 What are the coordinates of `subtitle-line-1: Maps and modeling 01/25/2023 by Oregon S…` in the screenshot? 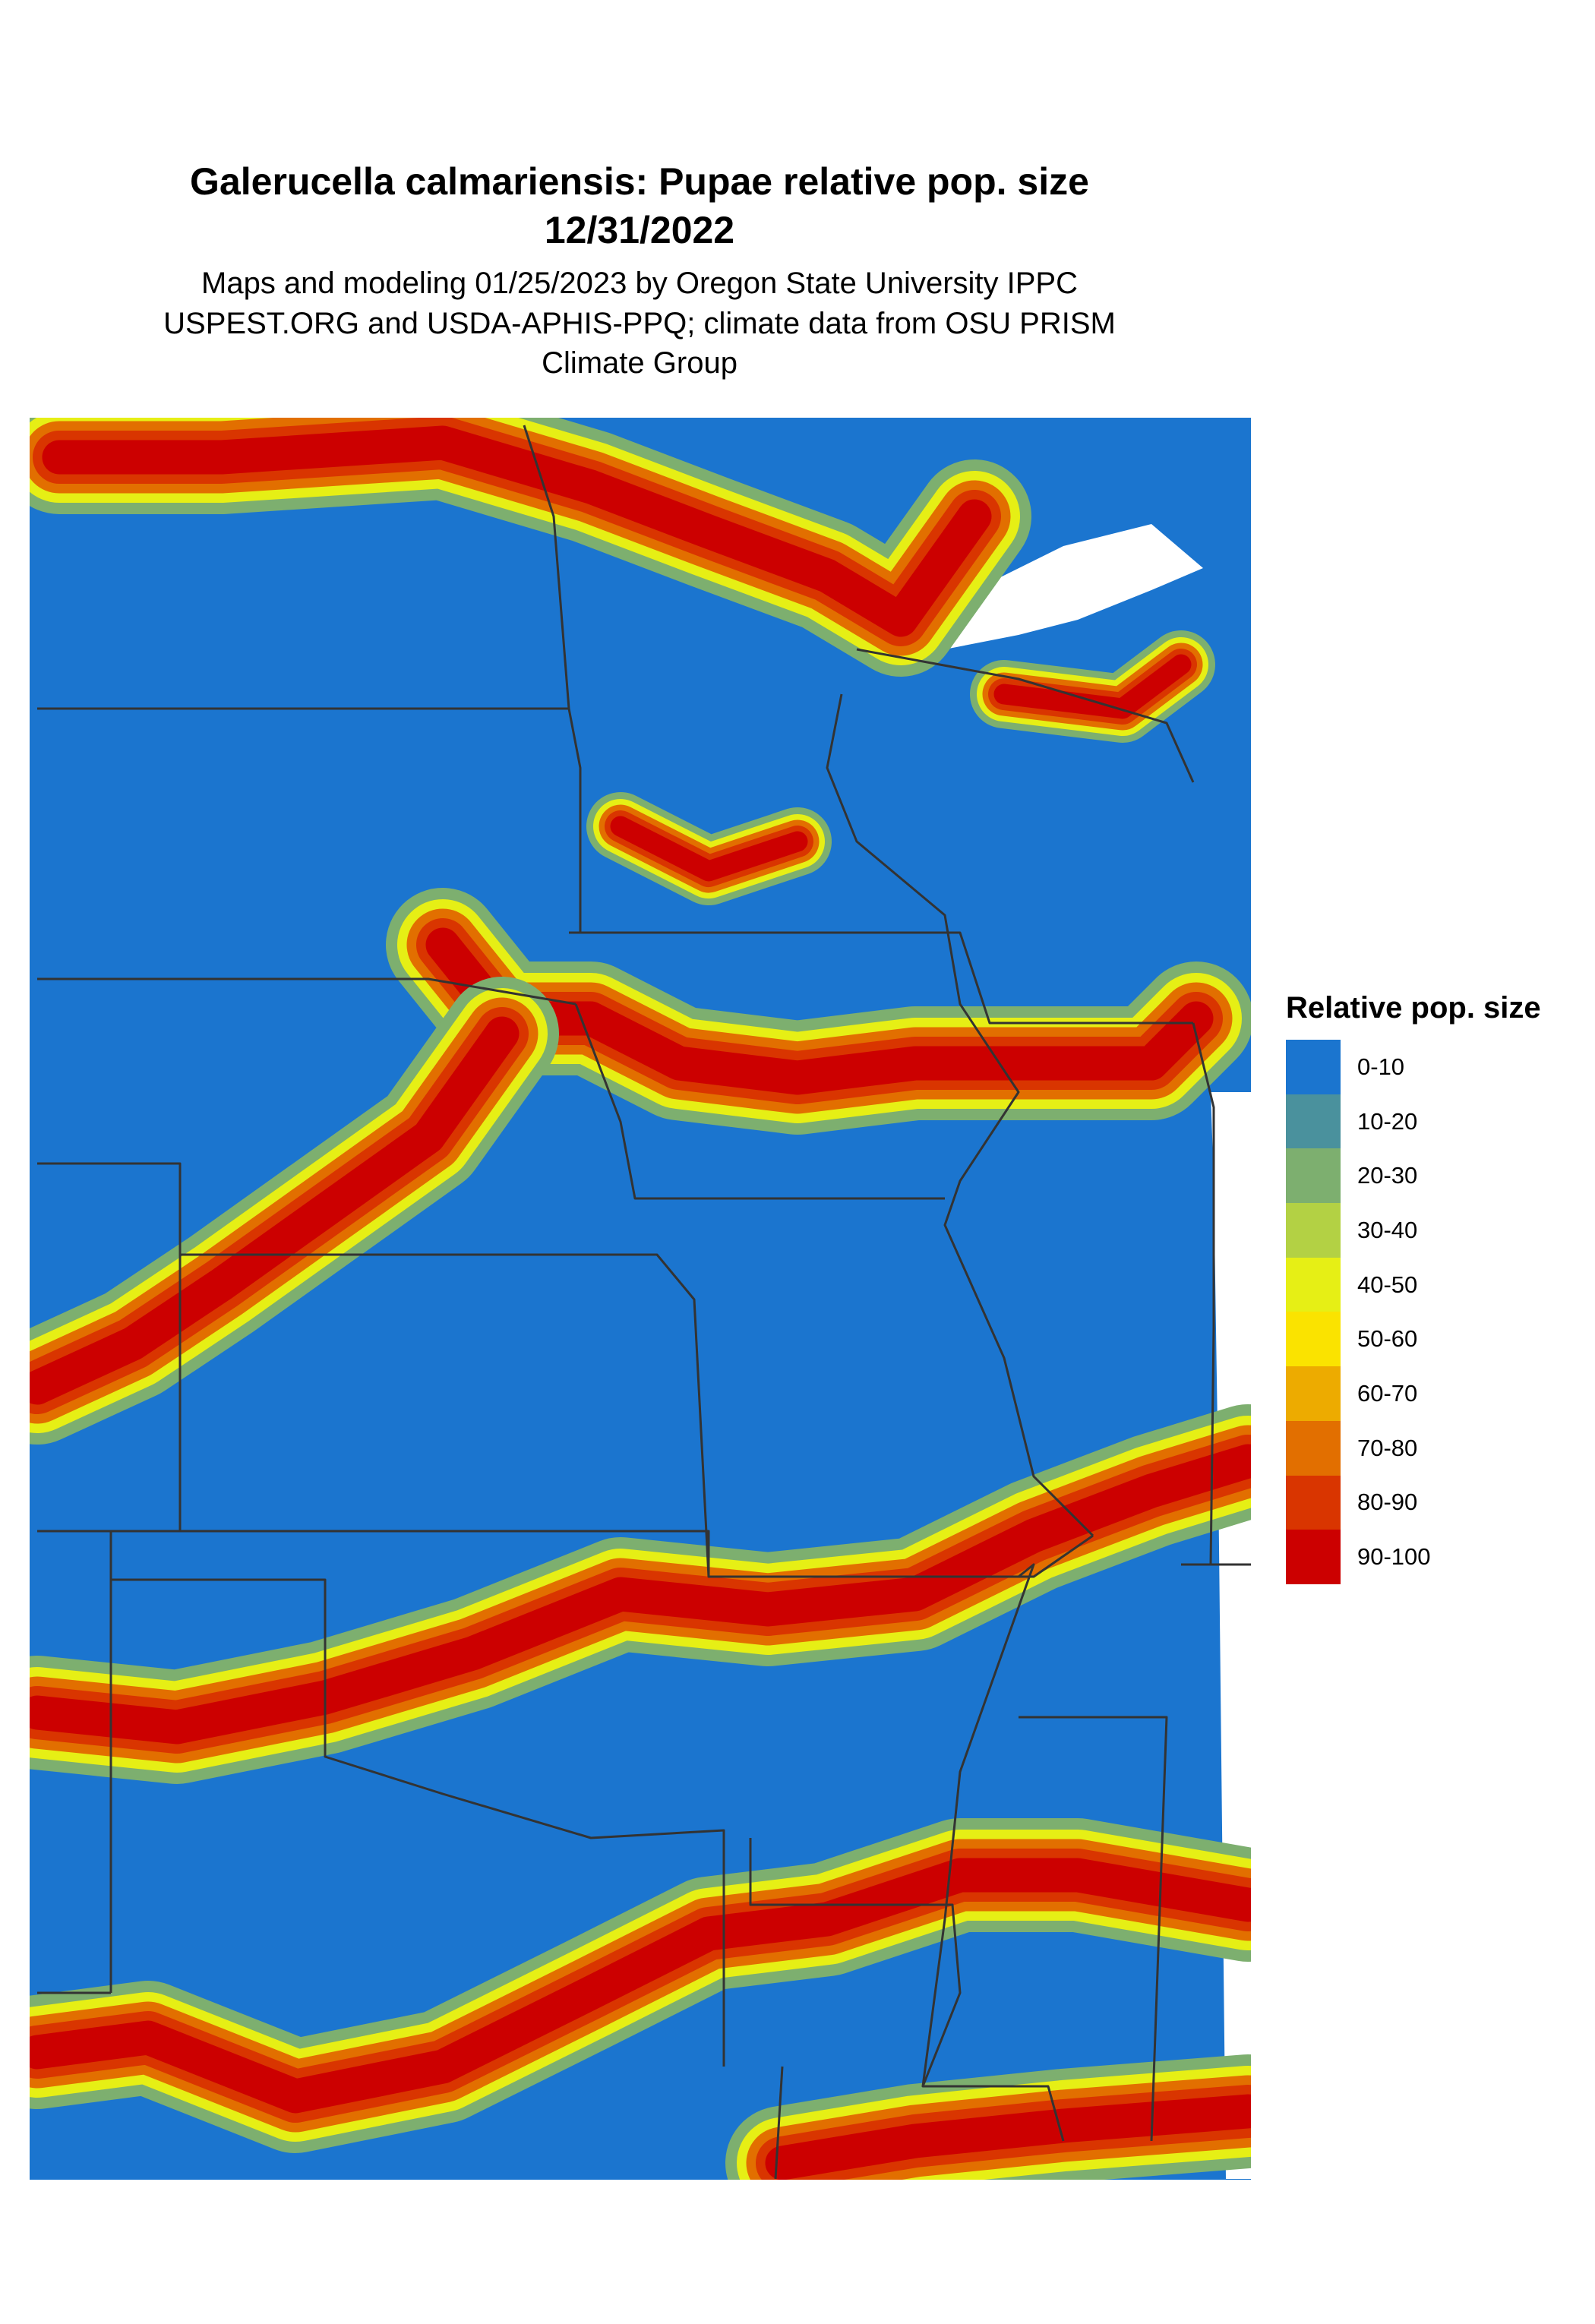 It's located at (639, 283).